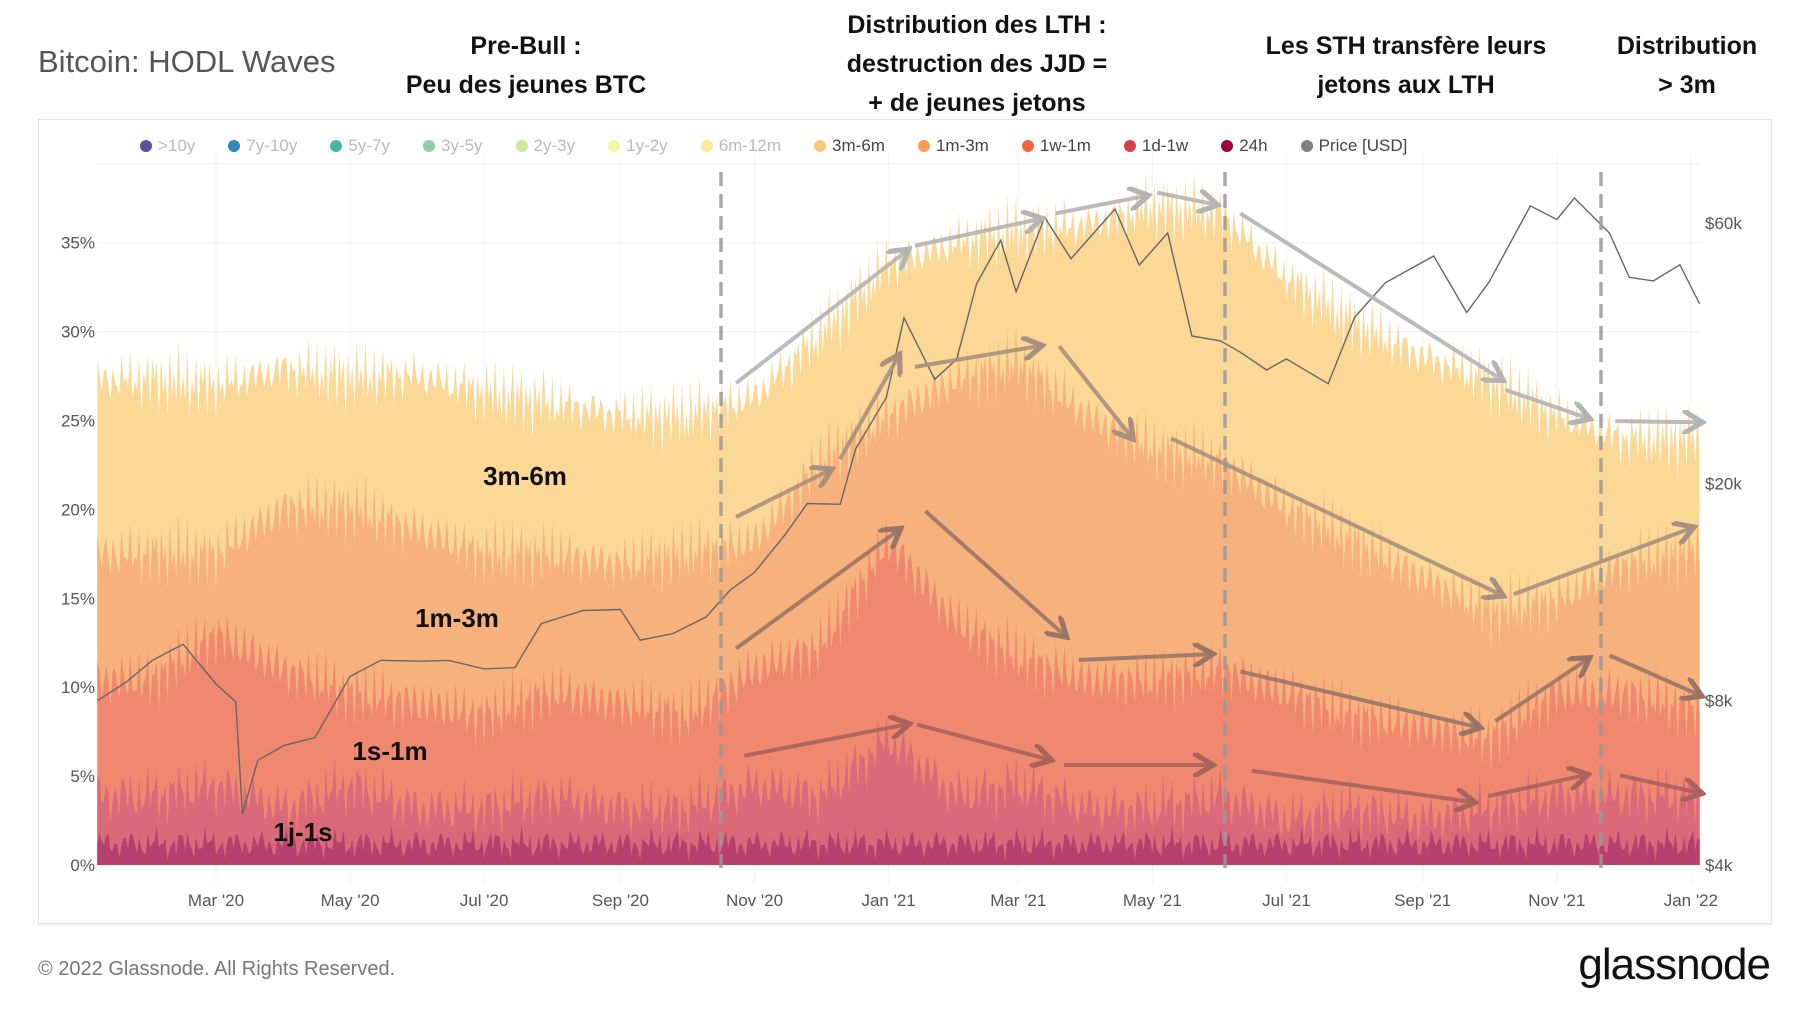 The height and width of the screenshot is (1013, 1800). I want to click on legend-item-6m-12m: 6m-12m, so click(741, 146).